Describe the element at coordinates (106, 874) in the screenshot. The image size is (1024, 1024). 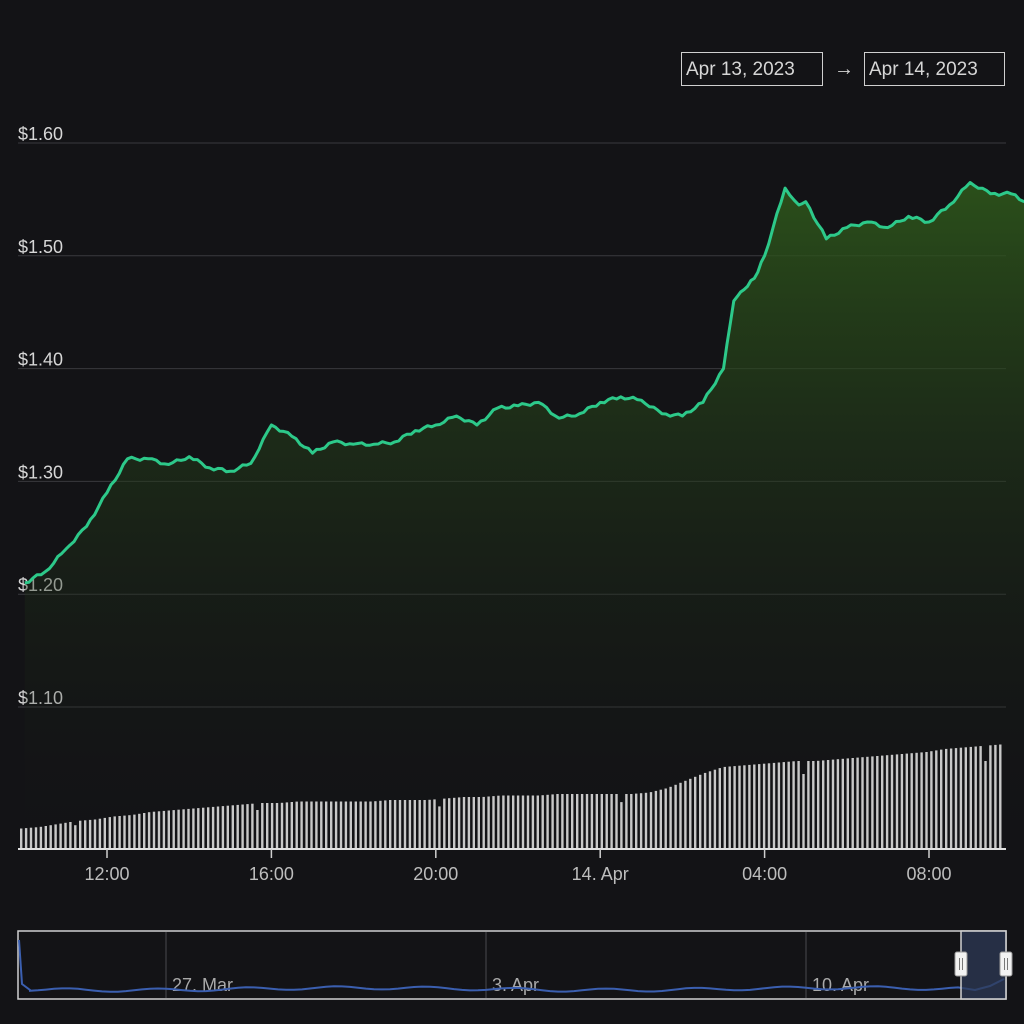
I see `x-tick-label: 12:00` at that location.